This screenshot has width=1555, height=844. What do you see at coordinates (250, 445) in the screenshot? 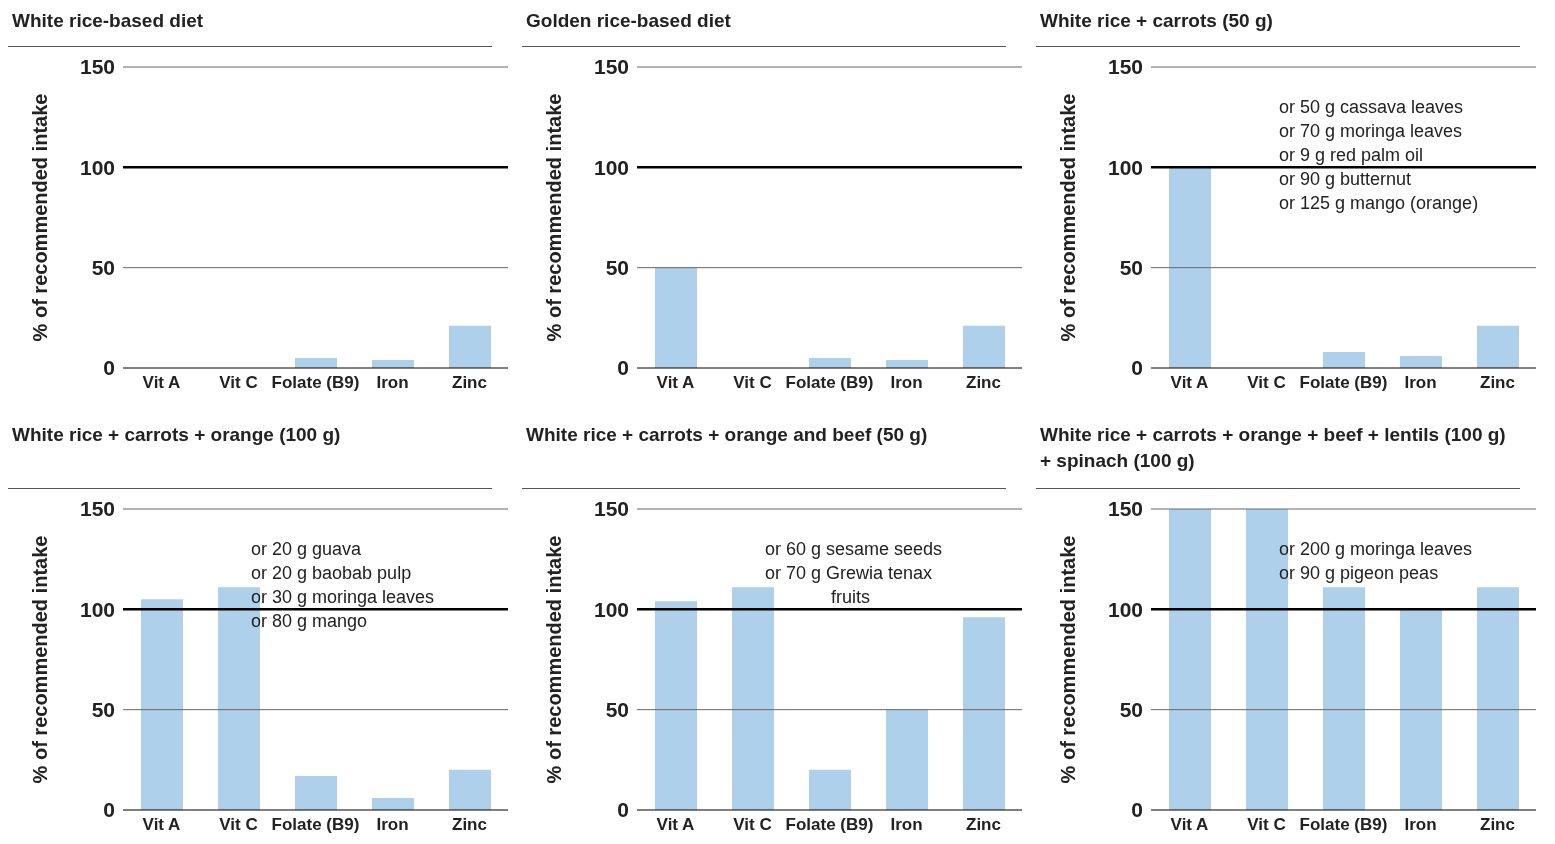
I see `chart-title: White rice + carrots + orange (100 g)` at bounding box center [250, 445].